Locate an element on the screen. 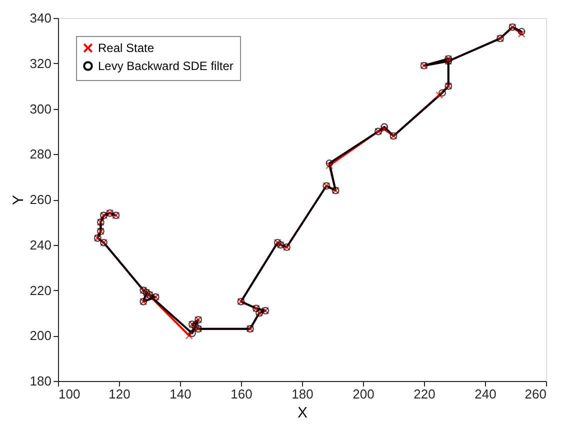 The height and width of the screenshot is (437, 585). y-tick-label: 340 is located at coordinates (41, 18).